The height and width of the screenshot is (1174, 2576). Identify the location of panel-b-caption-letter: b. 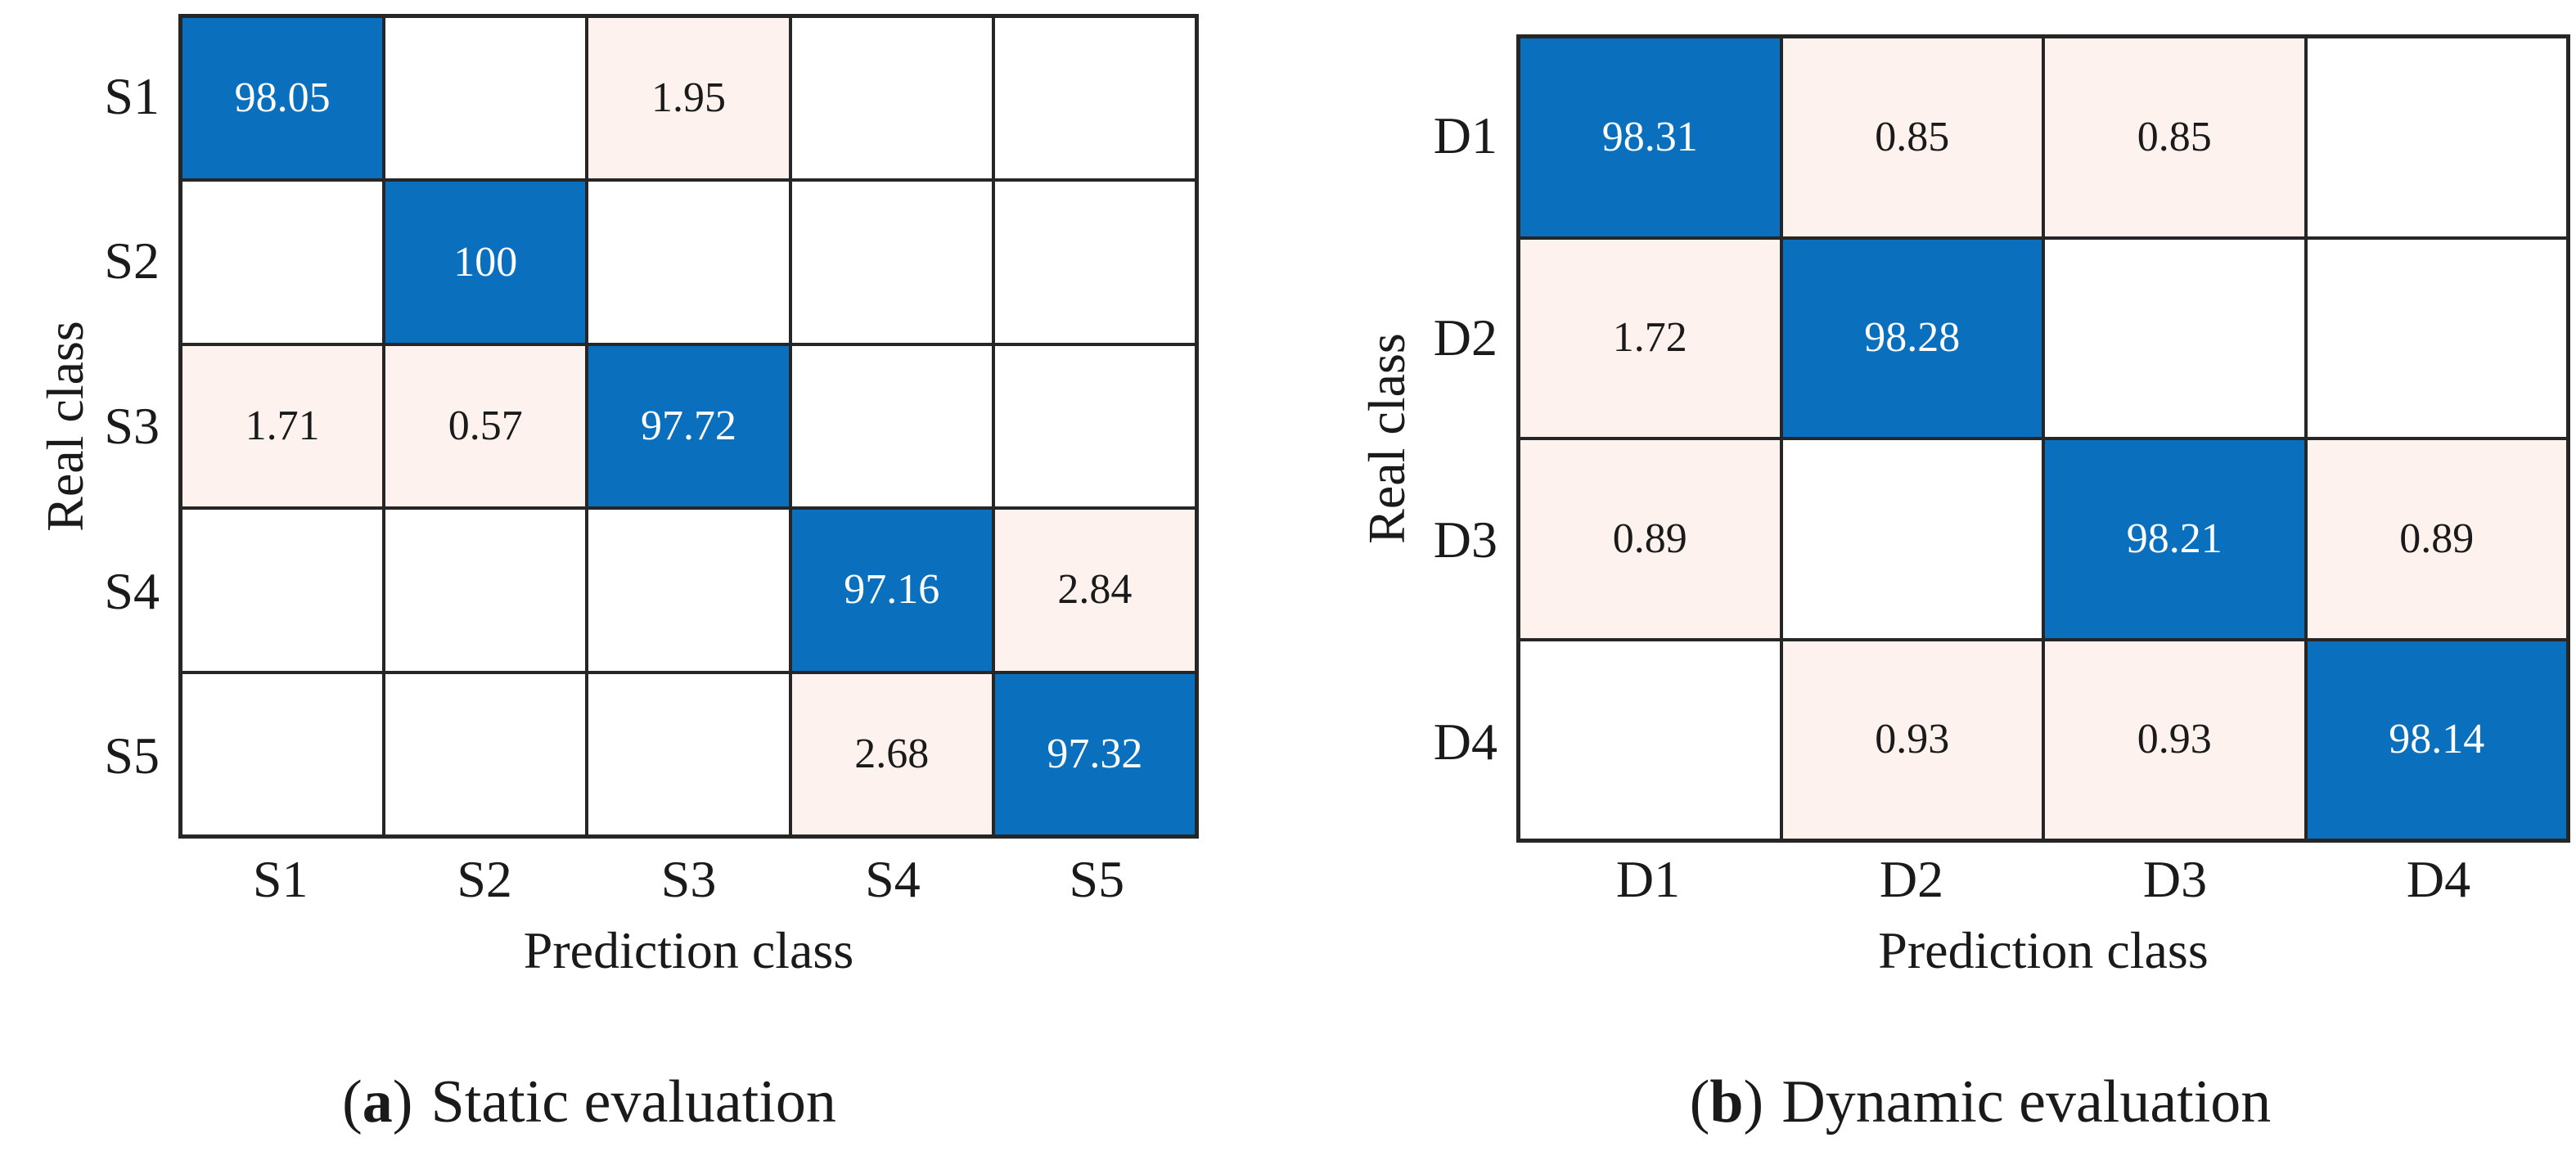
(1726, 1102).